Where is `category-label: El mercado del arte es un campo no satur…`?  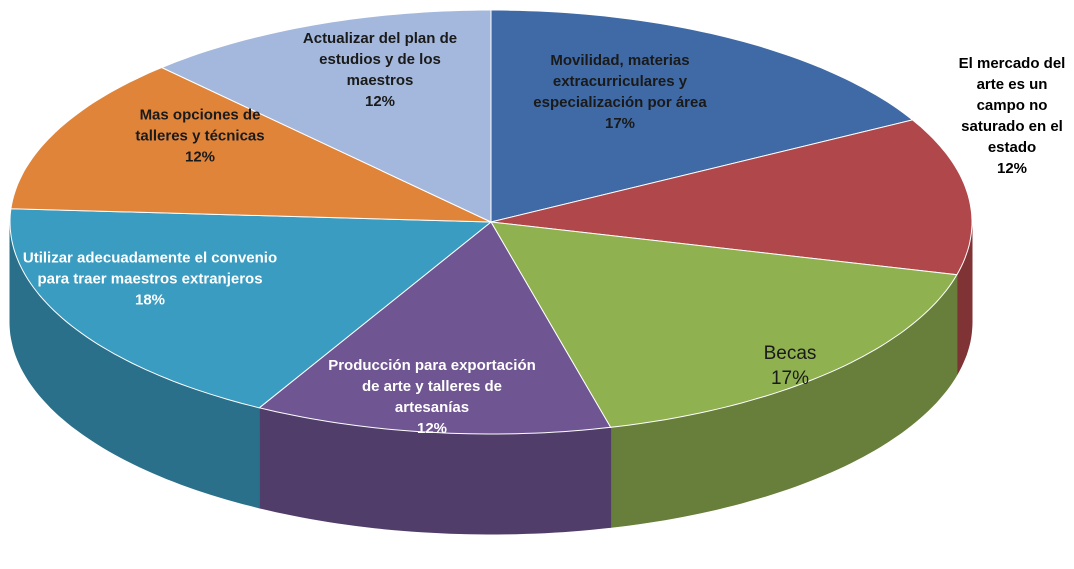
category-label: El mercado del arte es un campo no satur… is located at coordinates (1012, 105).